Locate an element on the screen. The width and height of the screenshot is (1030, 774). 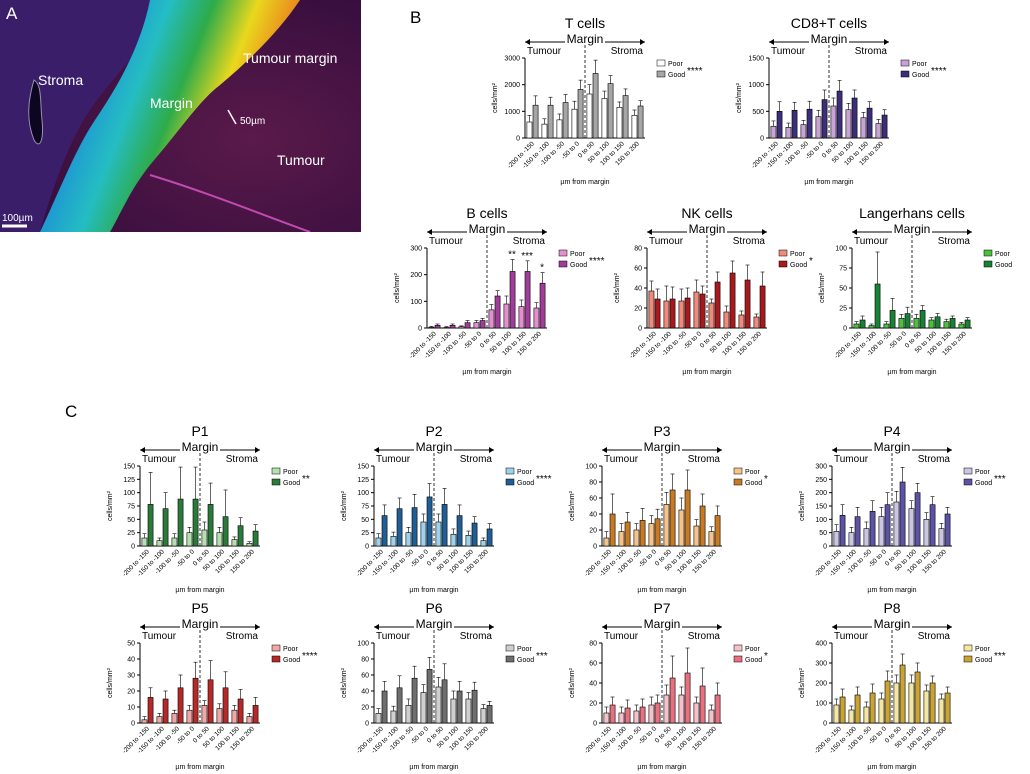
arrow-left-head is located at coordinates (376, 627).